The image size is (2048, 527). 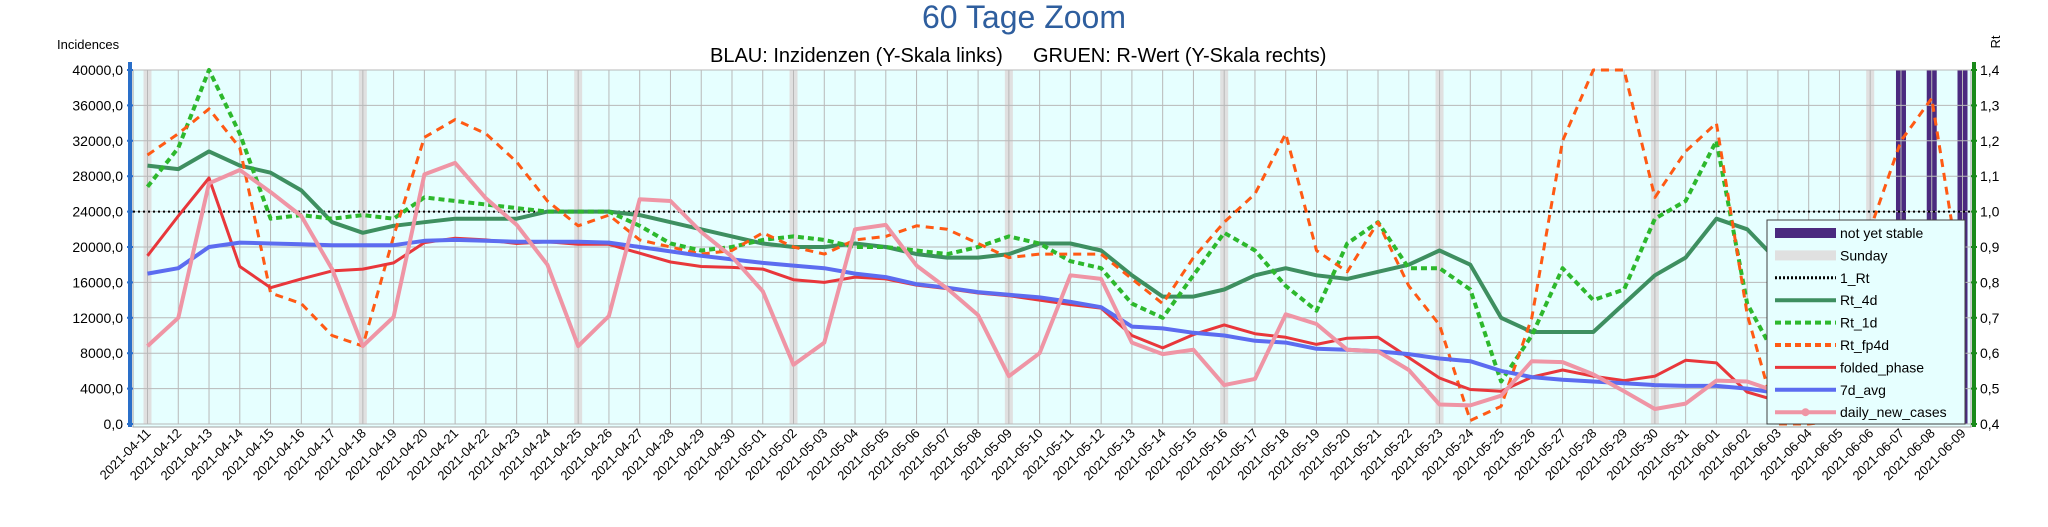 I want to click on y-tick-label-left: 4000,0, so click(x=101, y=389).